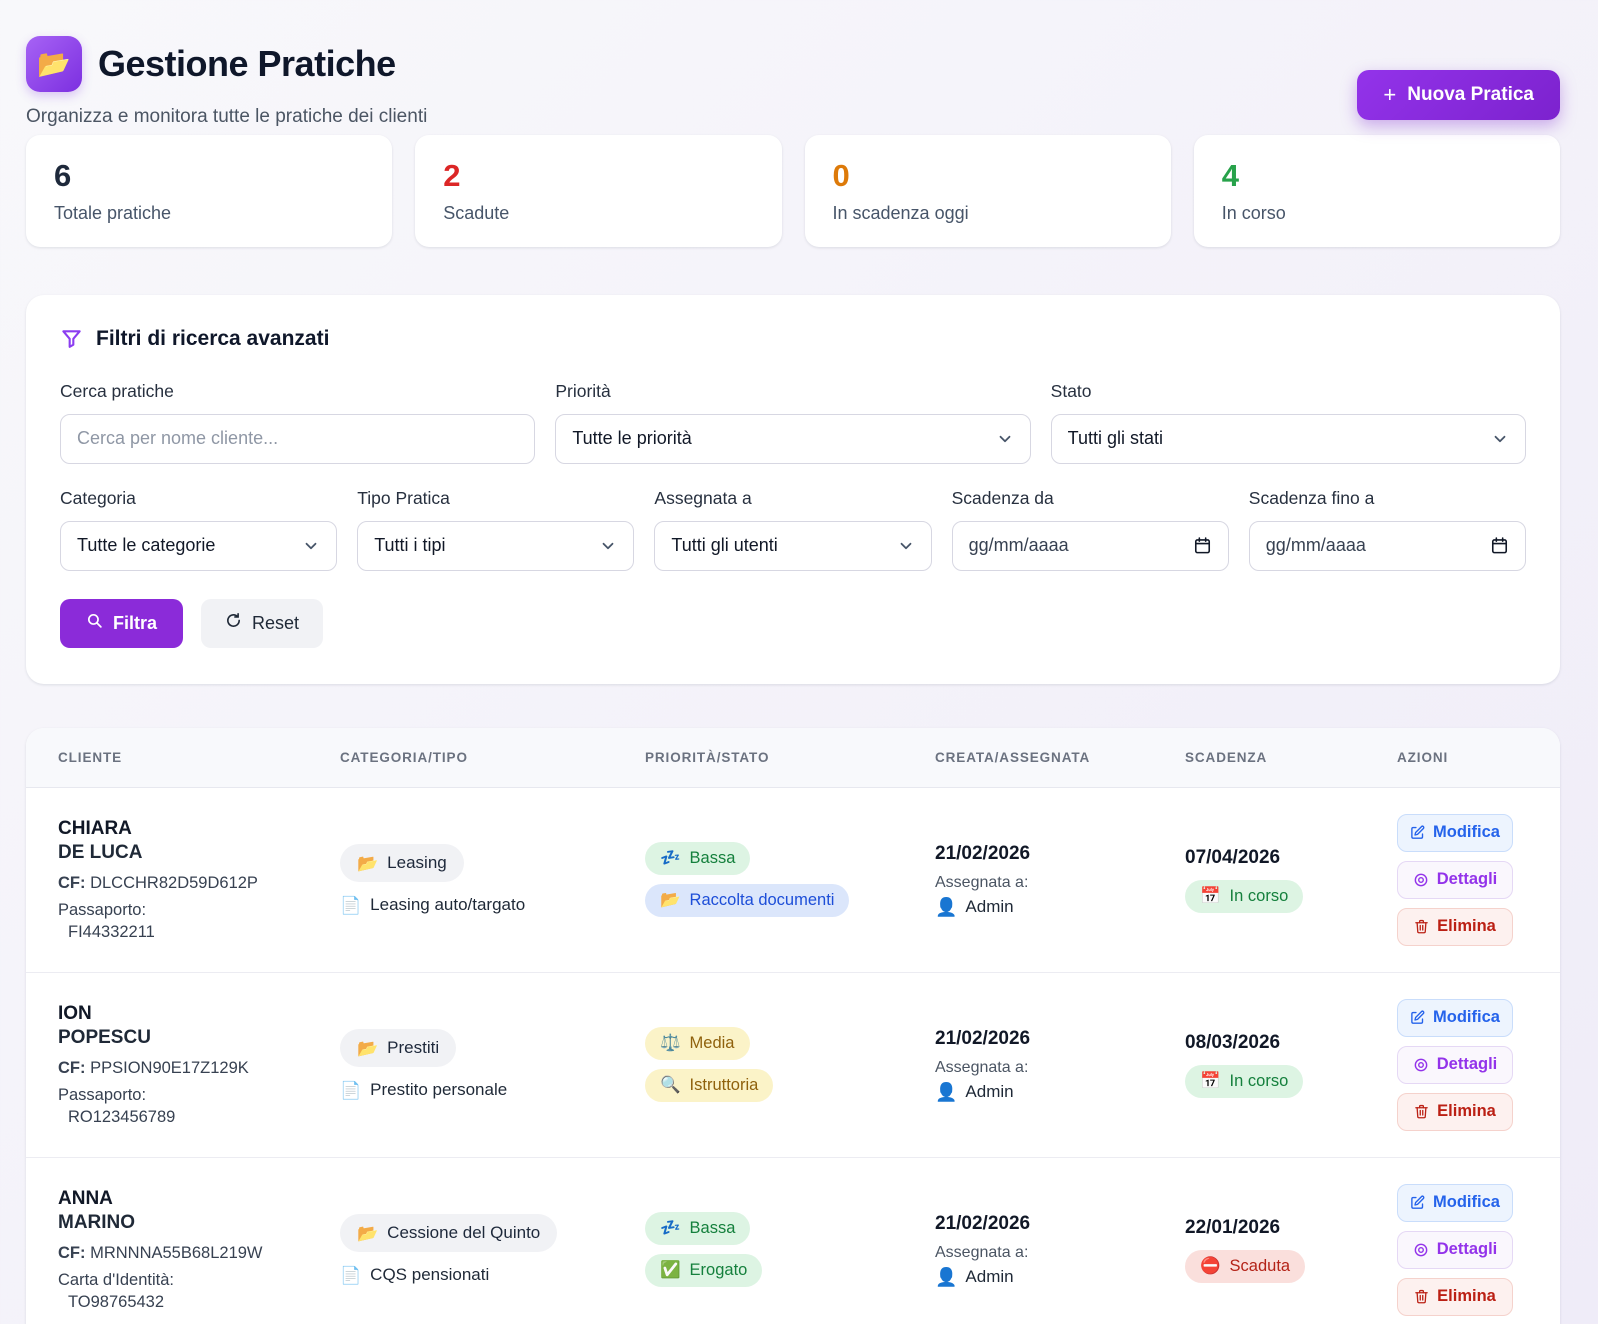  What do you see at coordinates (71, 338) in the screenshot?
I see `funnel-icon` at bounding box center [71, 338].